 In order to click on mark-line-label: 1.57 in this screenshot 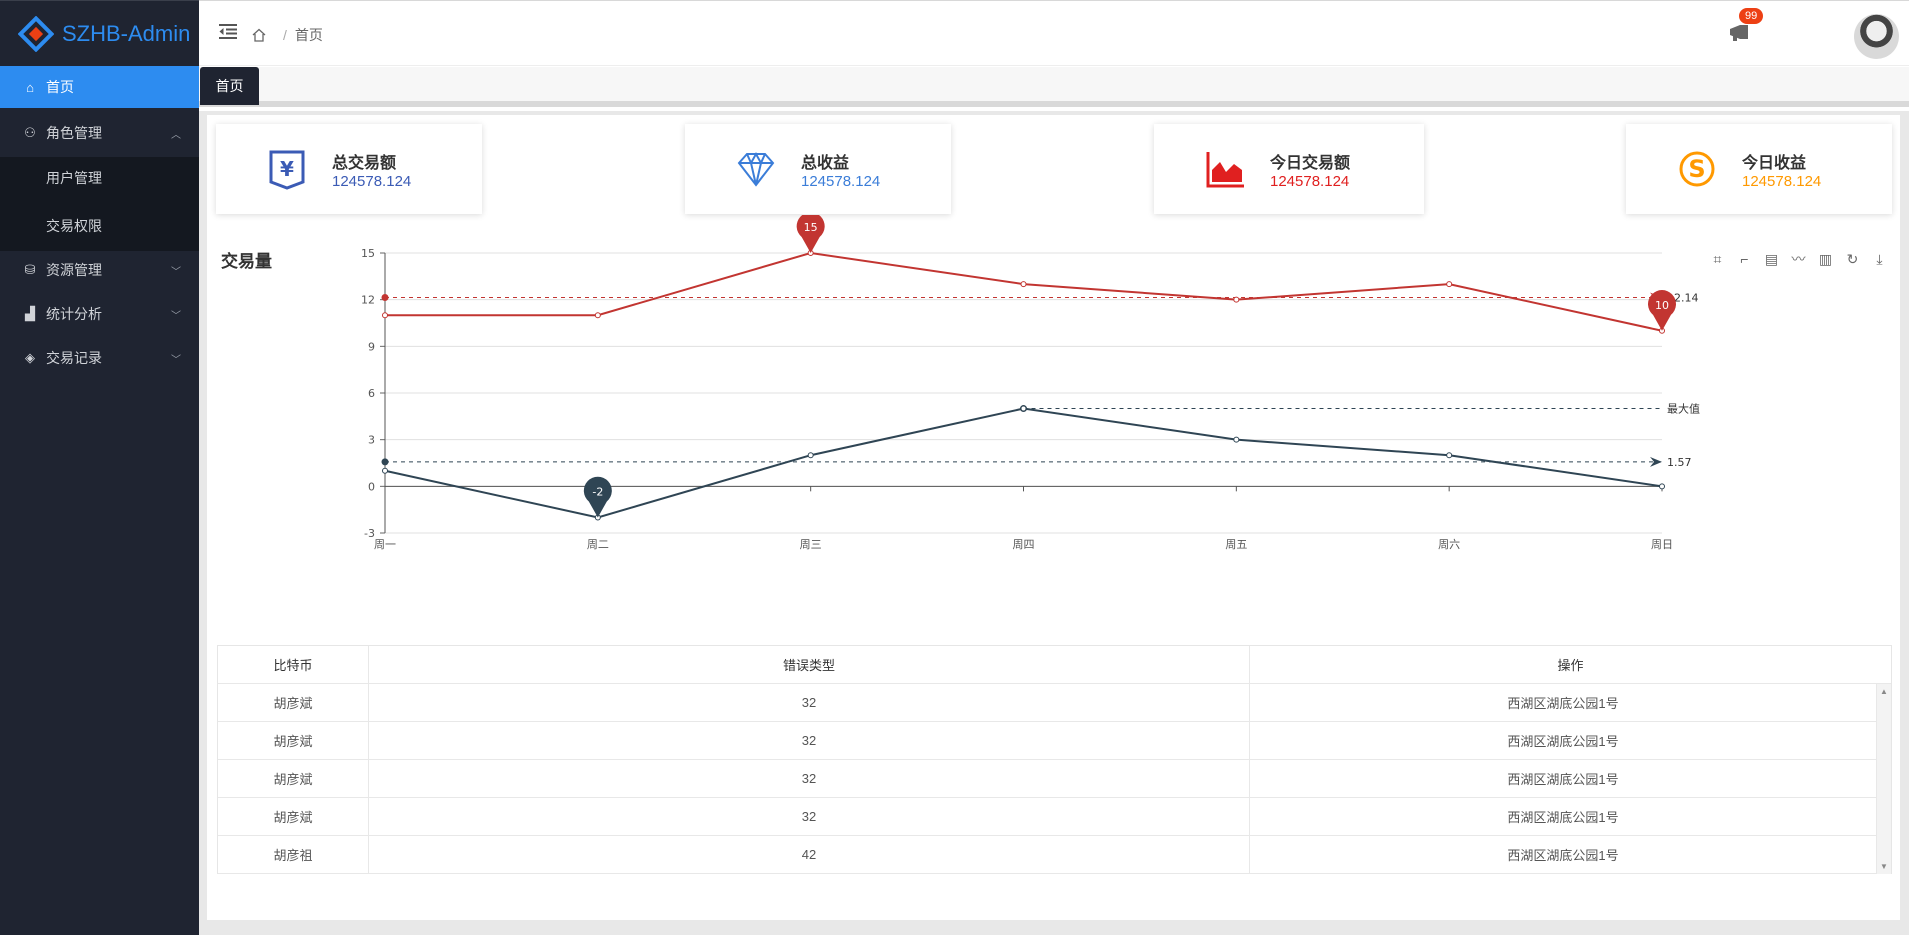, I will do `click(1679, 462)`.